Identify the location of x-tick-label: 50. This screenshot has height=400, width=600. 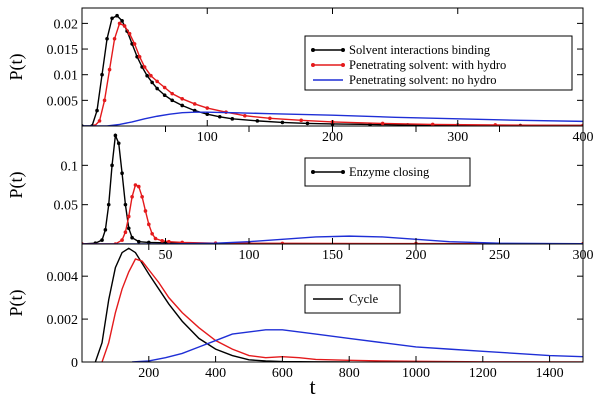
(166, 255).